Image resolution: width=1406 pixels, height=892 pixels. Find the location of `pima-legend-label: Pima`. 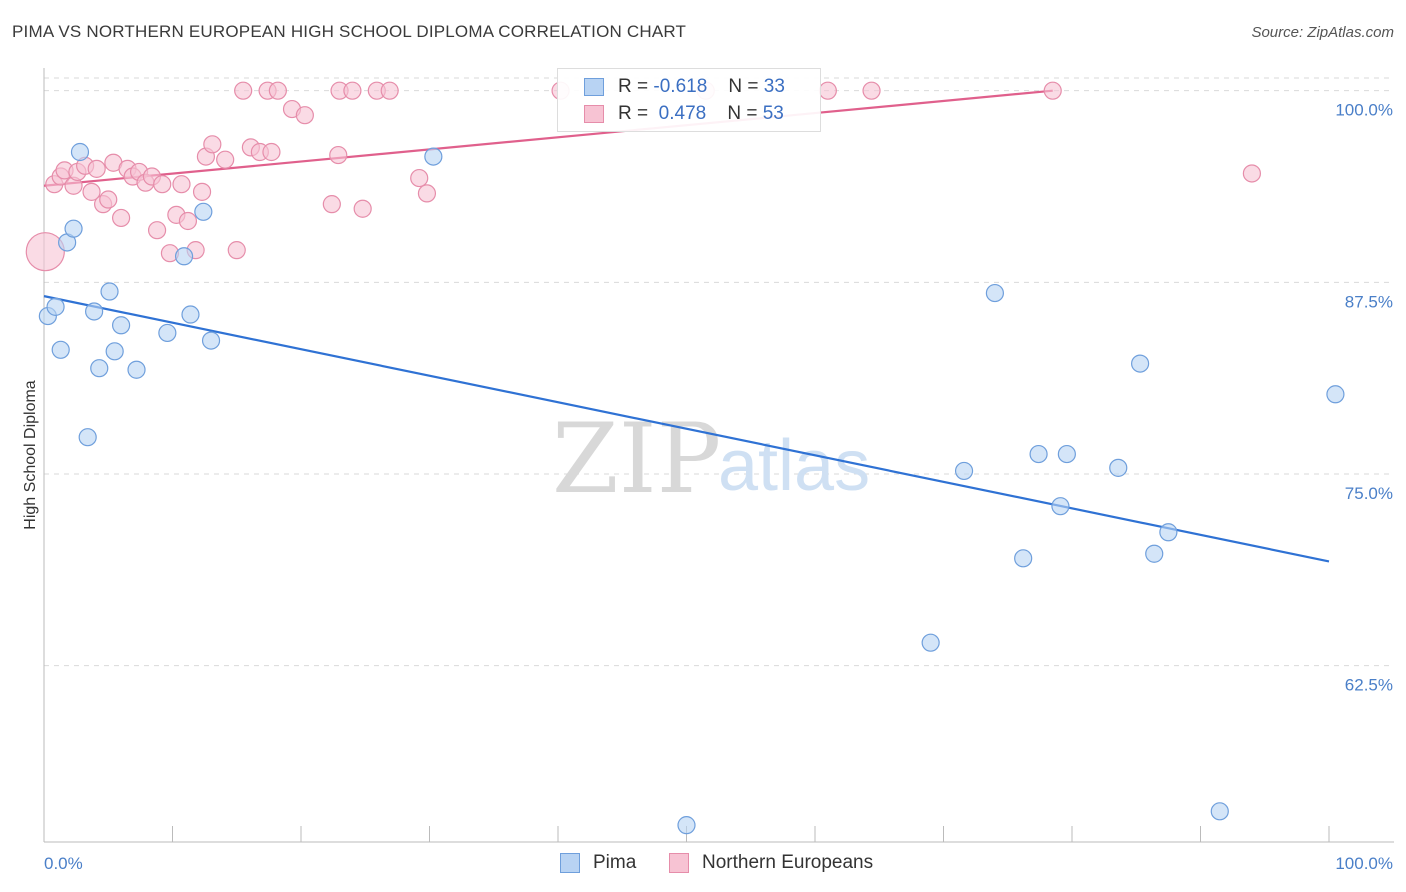

pima-legend-label: Pima is located at coordinates (615, 862).